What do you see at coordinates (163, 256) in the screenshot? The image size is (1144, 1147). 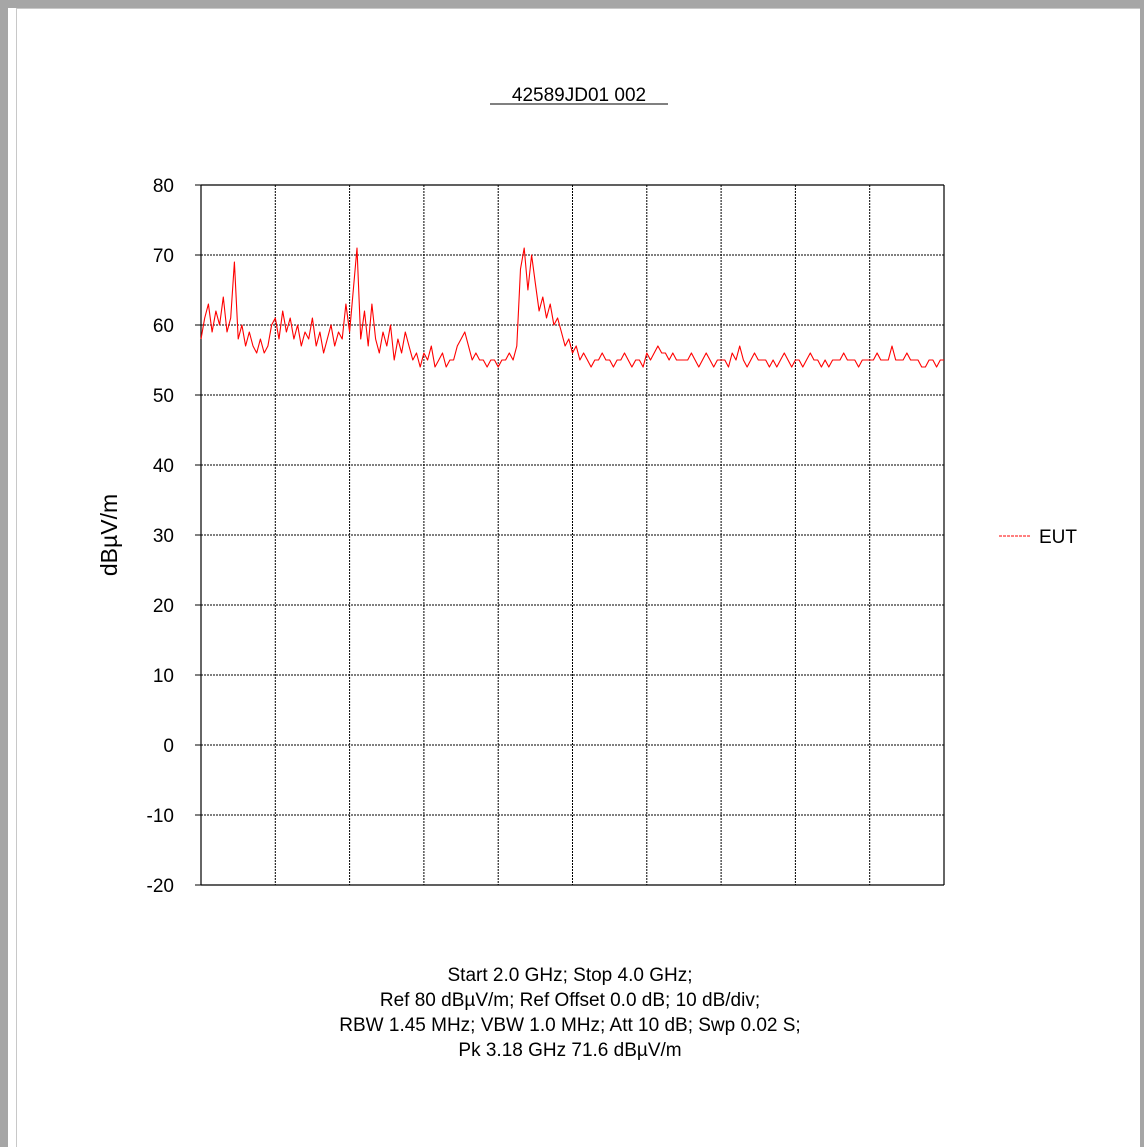 I see `y-tick-label: 70` at bounding box center [163, 256].